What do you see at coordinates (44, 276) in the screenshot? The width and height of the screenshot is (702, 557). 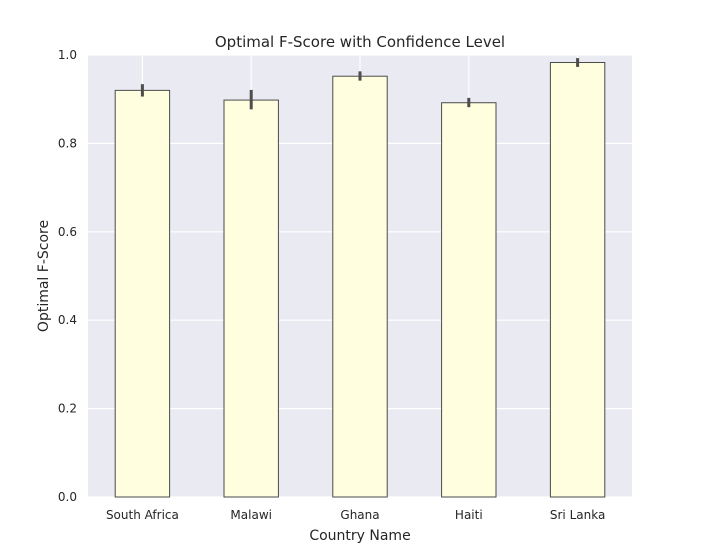 I see `y-axis-label: Optimal F-Score` at bounding box center [44, 276].